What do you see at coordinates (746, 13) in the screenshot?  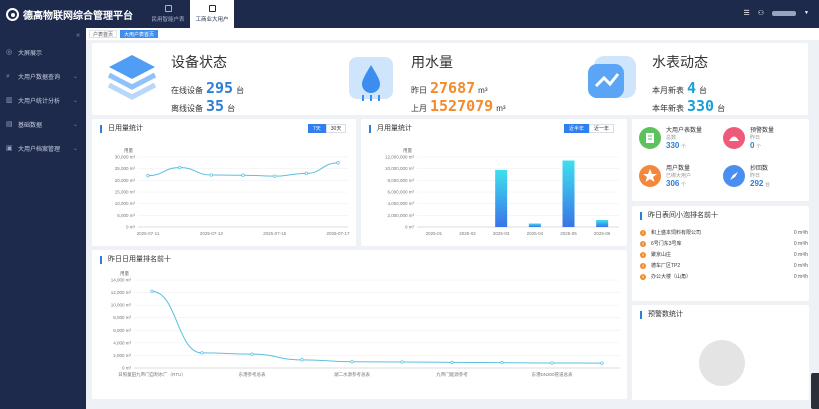 I see `settings-sliders-icon: ☰` at bounding box center [746, 13].